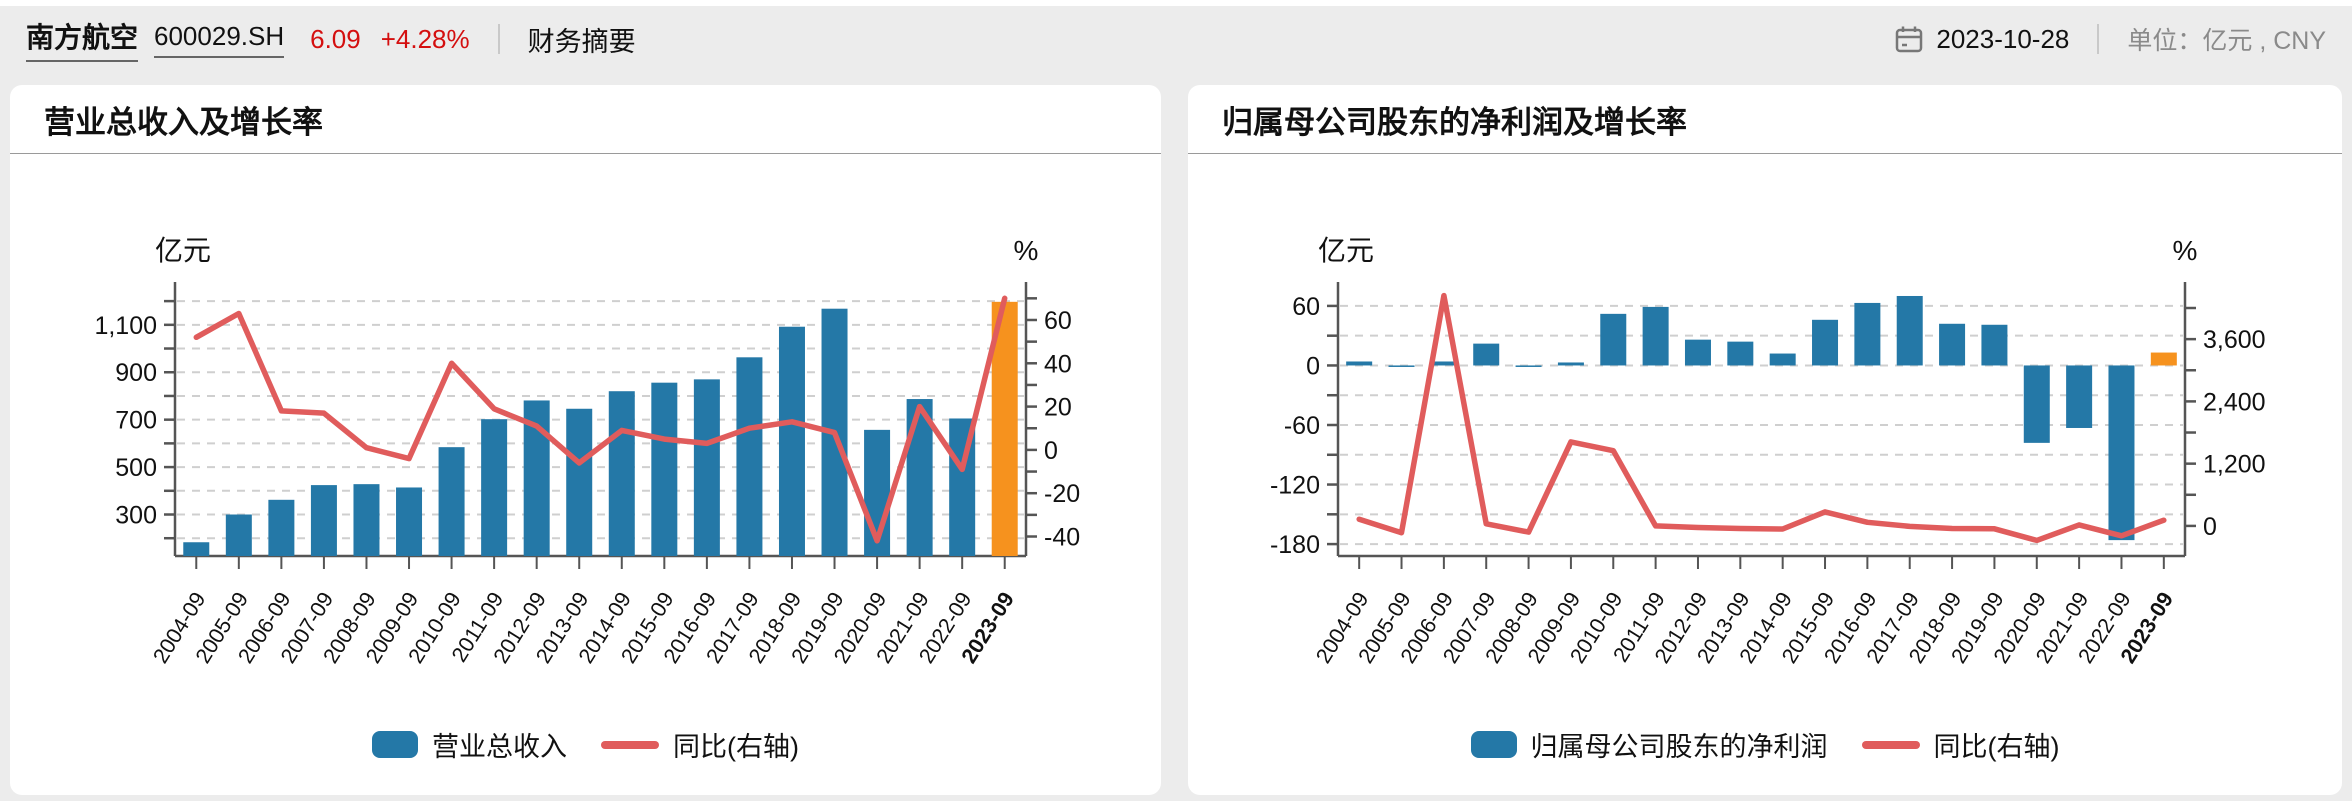 This screenshot has width=2352, height=801. I want to click on net-profit-legend: 归属母公司股东的净利润 同比(右轴), so click(1765, 744).